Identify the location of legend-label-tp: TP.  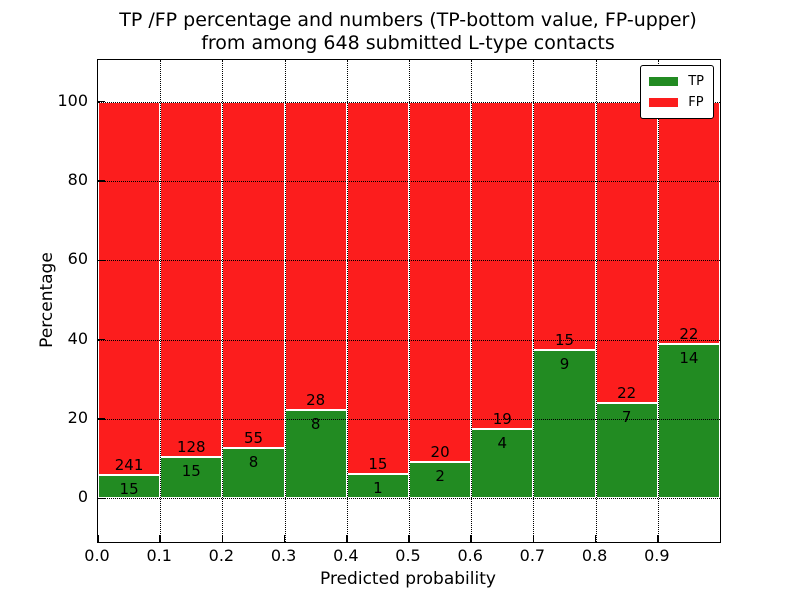
(696, 81).